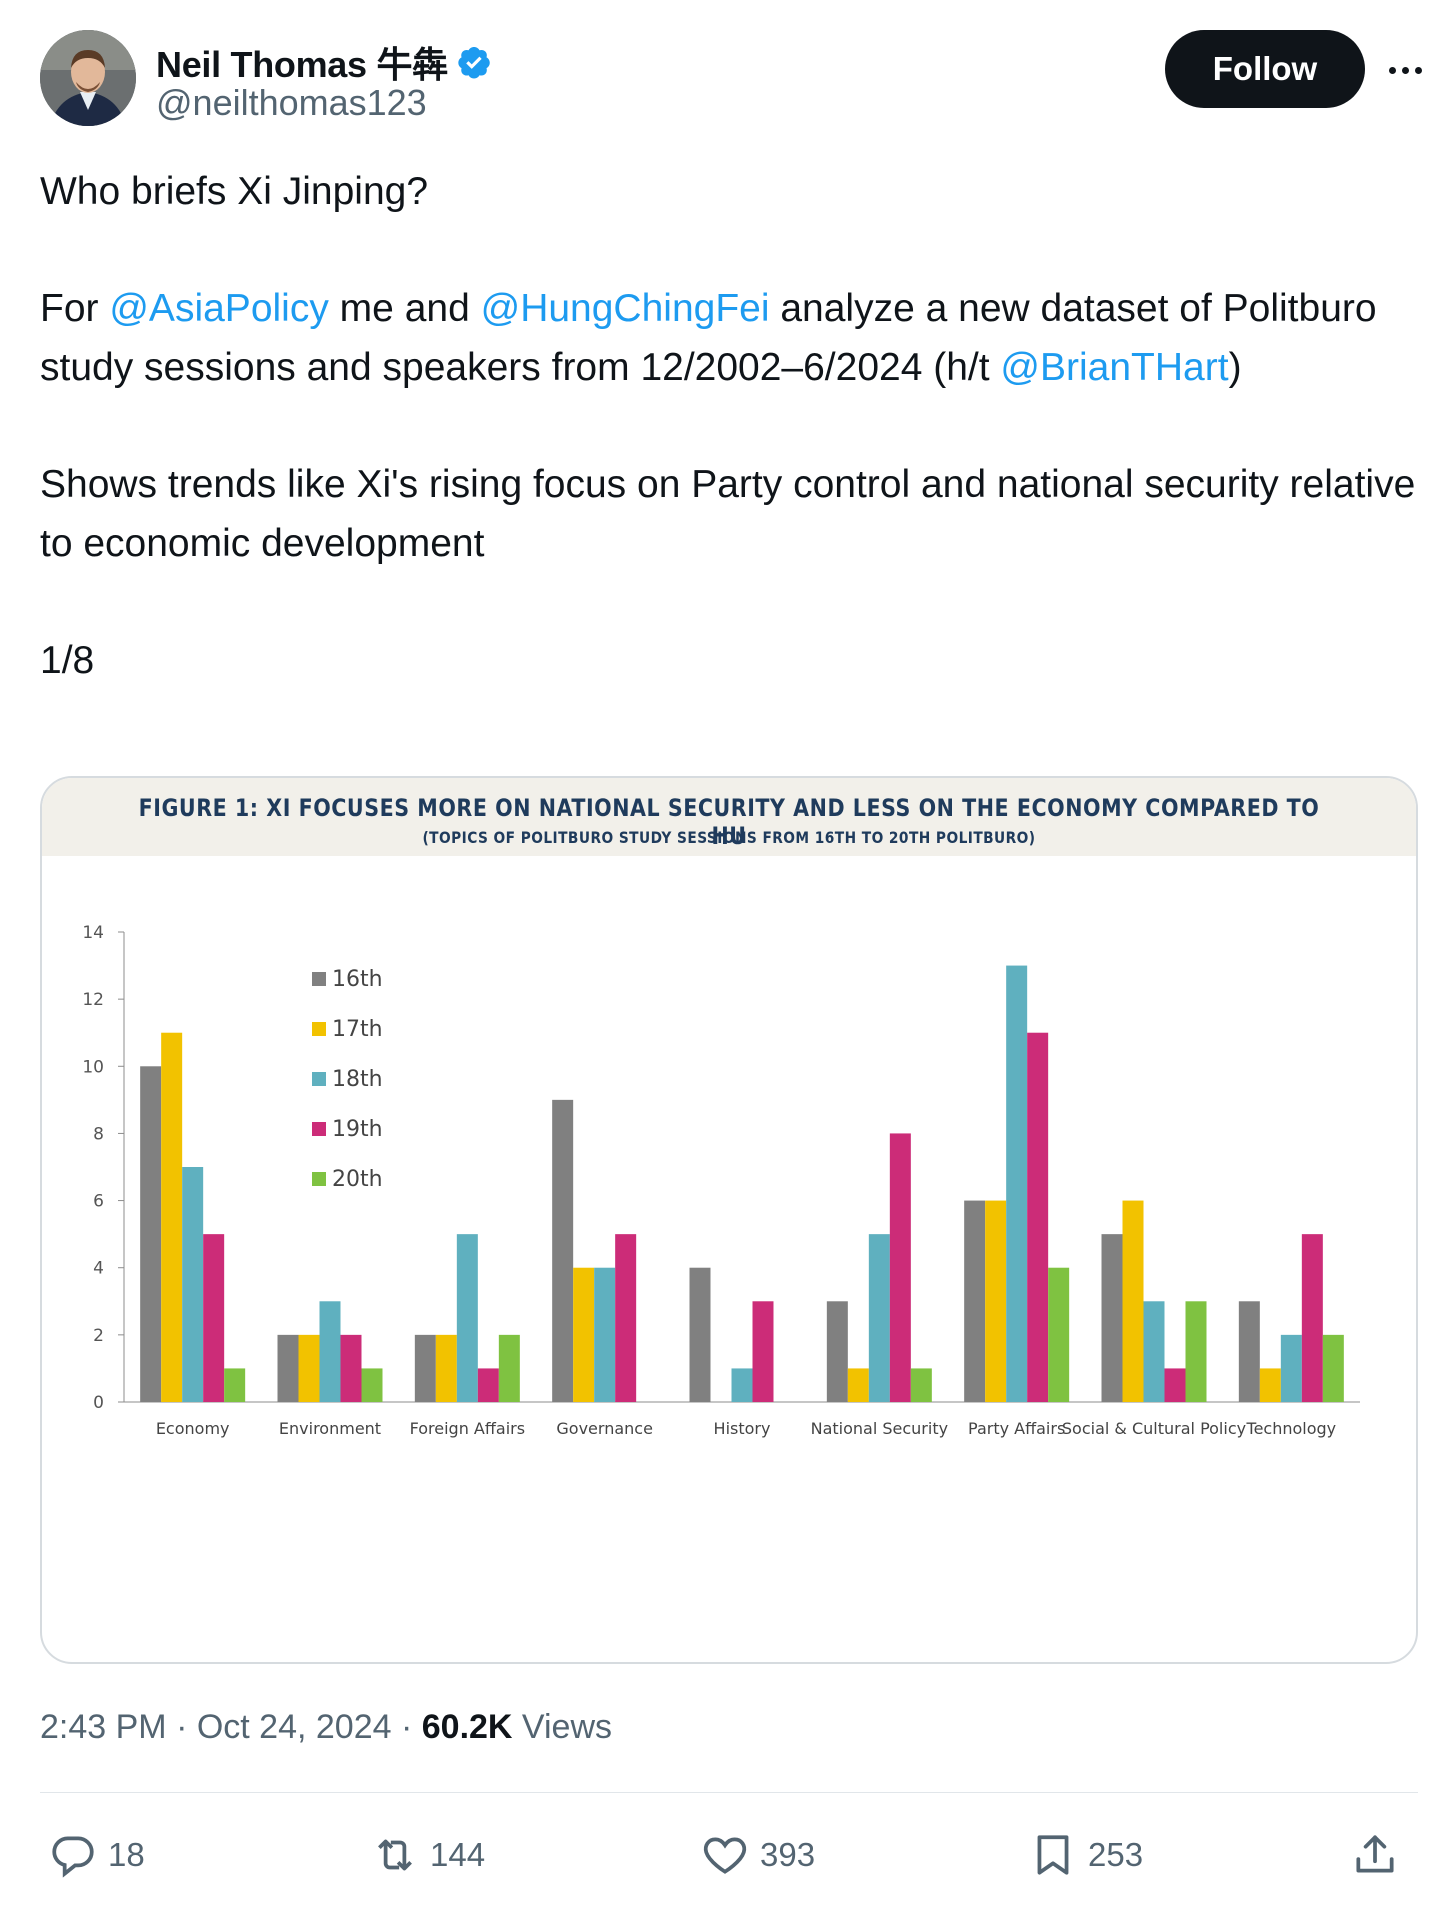  I want to click on author-display-name: Neil Thomas 牛犇, so click(302, 64).